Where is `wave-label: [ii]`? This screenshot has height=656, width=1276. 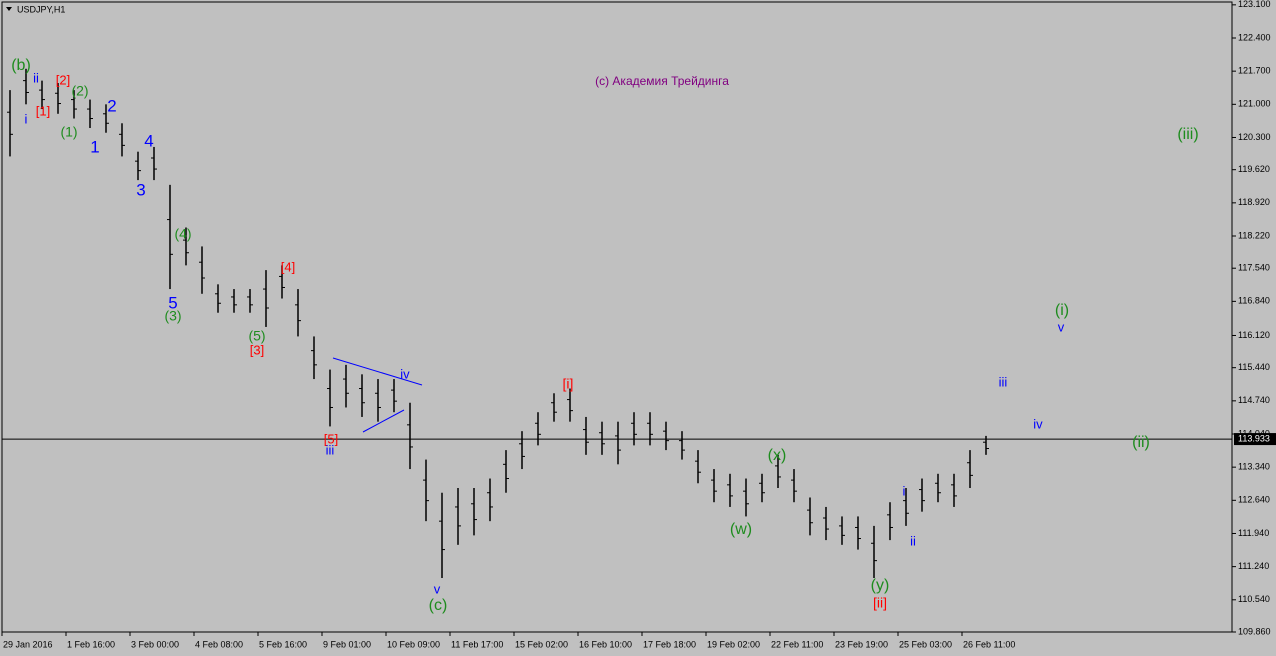
wave-label: [ii] is located at coordinates (880, 603).